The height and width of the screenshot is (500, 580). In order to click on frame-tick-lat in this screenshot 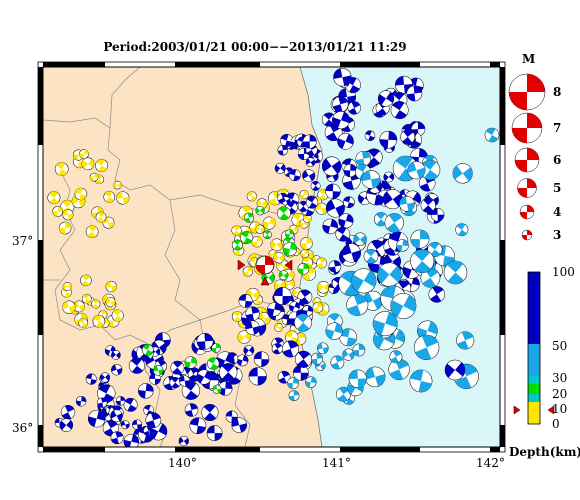, I will do `click(40, 106)`.